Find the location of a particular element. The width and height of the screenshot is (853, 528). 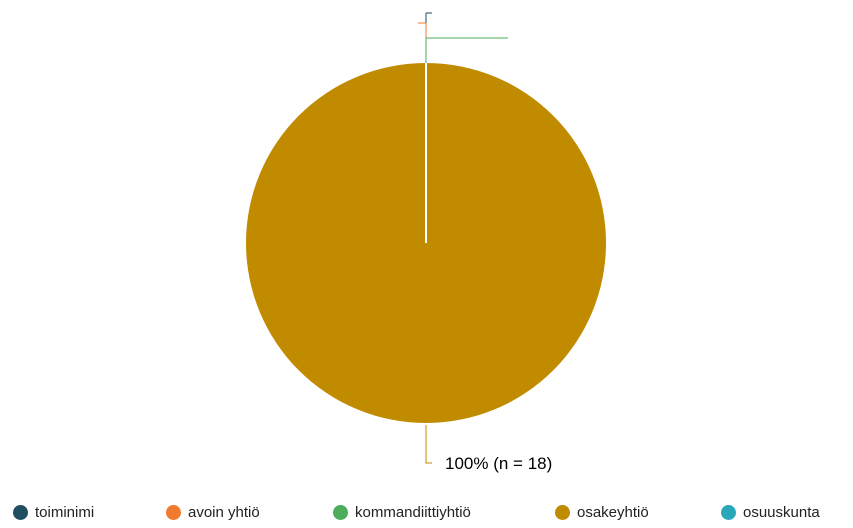

data-labels: 100% (n = 18) is located at coordinates (498, 463).